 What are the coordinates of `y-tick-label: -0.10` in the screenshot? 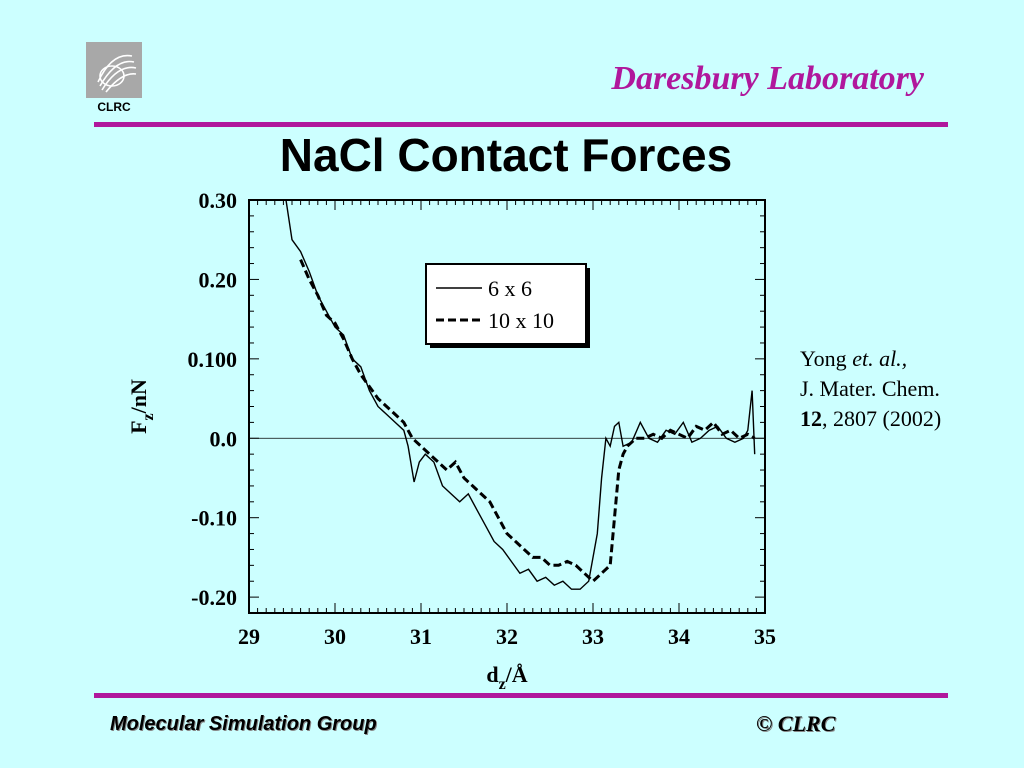 It's located at (214, 518).